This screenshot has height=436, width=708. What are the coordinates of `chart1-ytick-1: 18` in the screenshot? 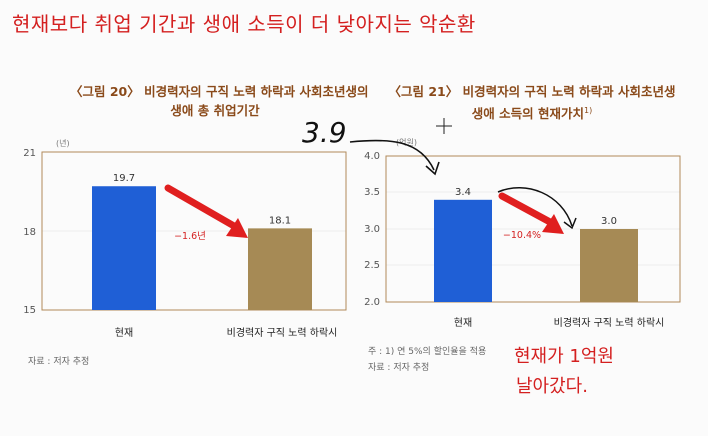 It's located at (29, 232).